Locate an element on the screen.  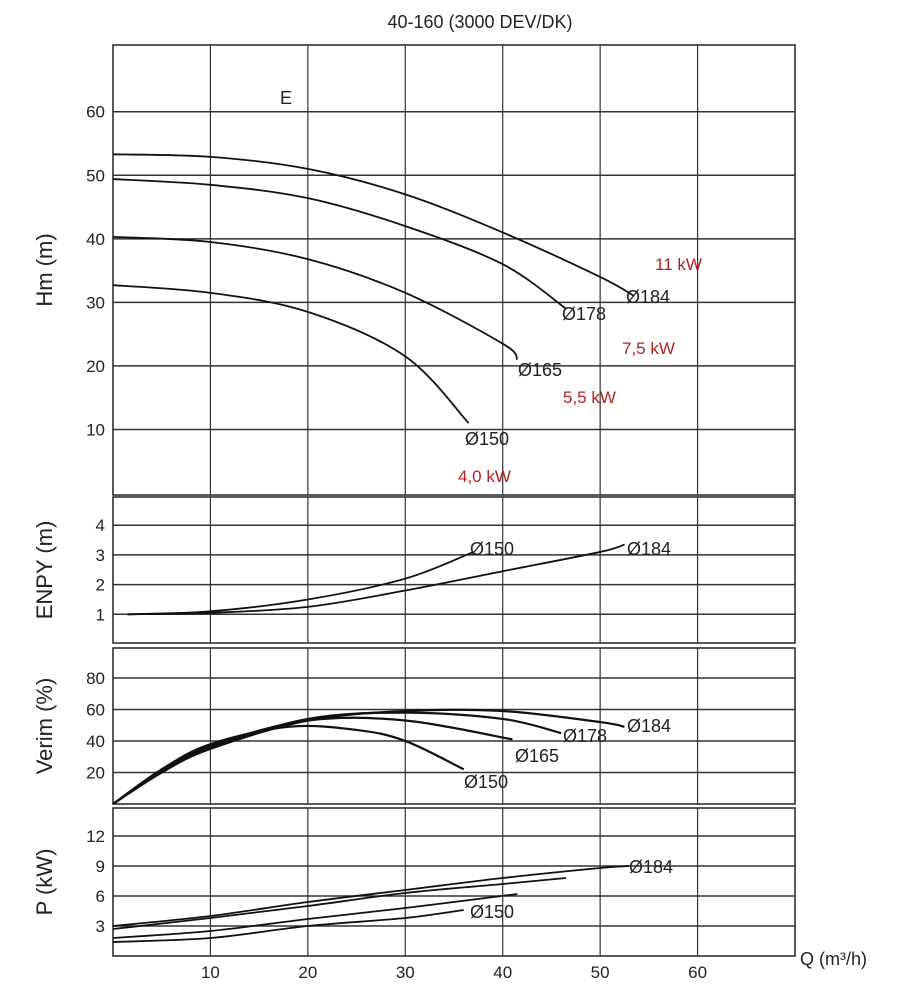
chart-annotation: E is located at coordinates (286, 98).